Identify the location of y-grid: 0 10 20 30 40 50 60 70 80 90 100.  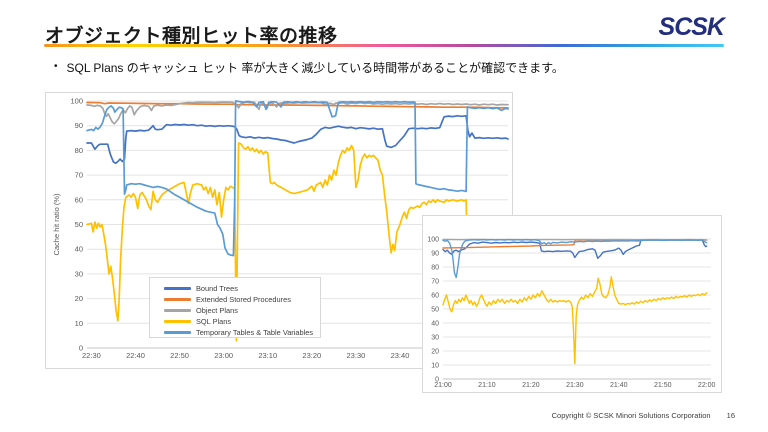
(569, 310).